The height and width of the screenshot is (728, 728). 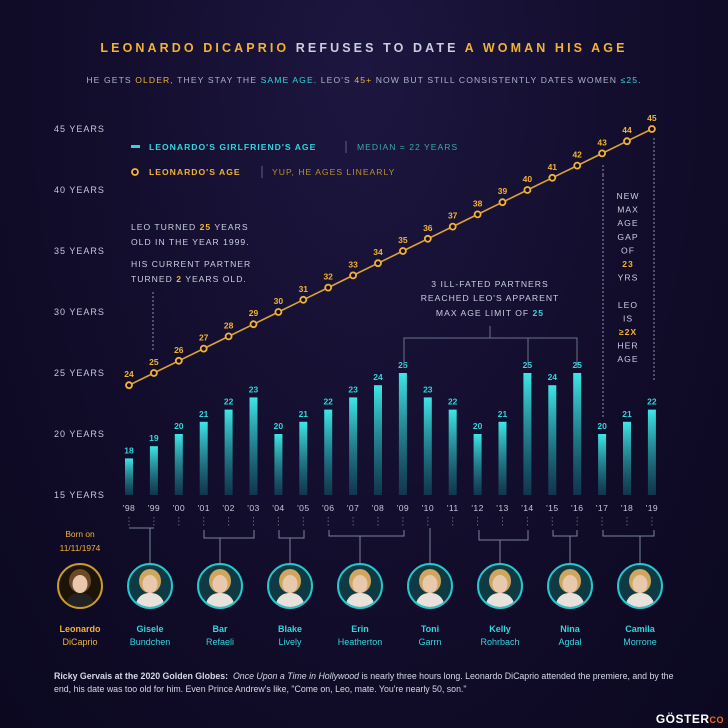 I want to click on person-toni: Toni Garrn, so click(x=430, y=606).